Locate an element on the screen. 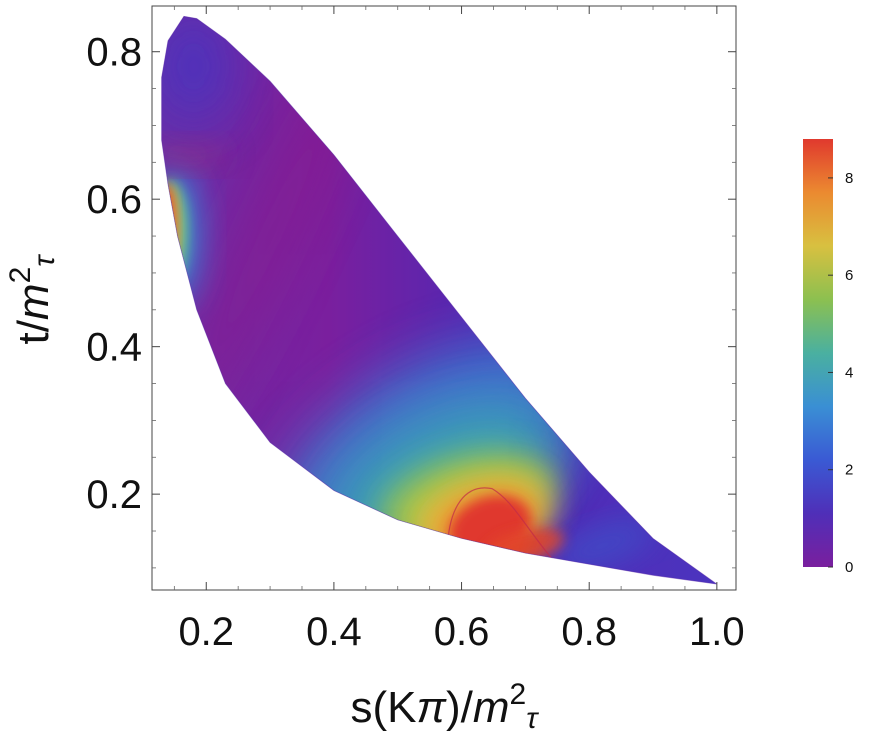 The image size is (872, 737). colorbar-tick-label: 4 is located at coordinates (849, 372).